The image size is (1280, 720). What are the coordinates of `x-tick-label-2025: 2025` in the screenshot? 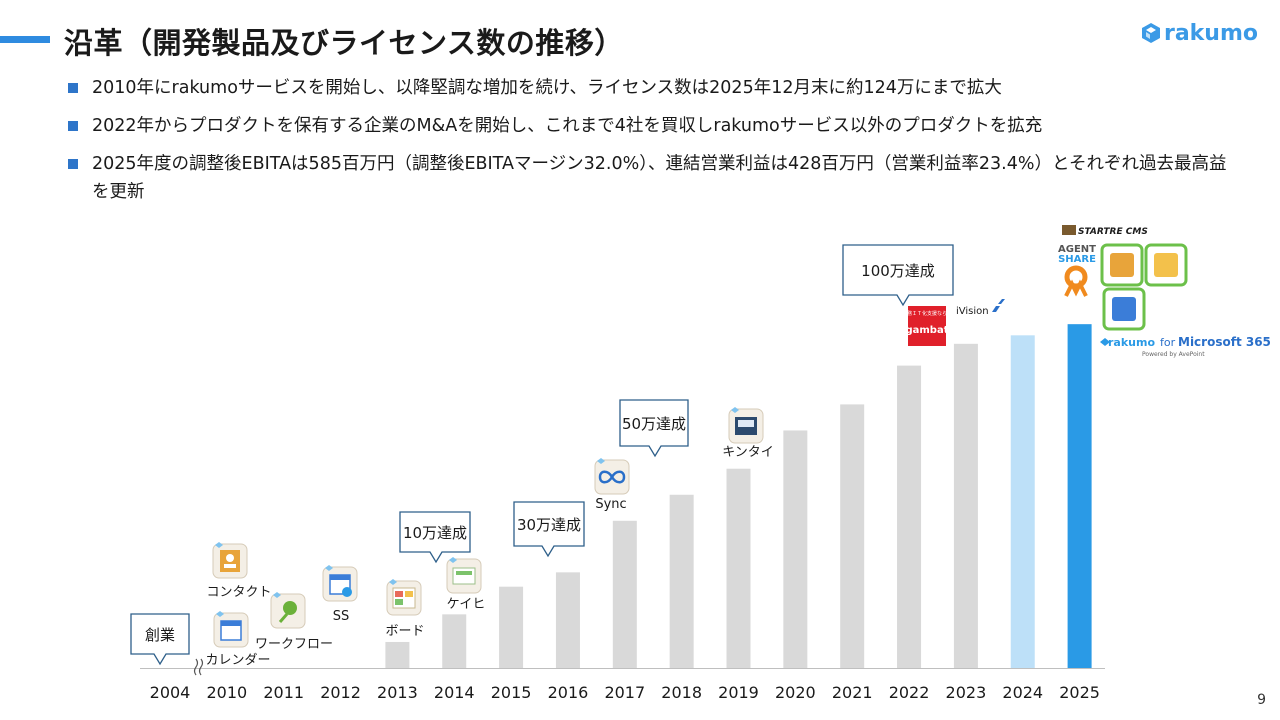 It's located at (1079, 692).